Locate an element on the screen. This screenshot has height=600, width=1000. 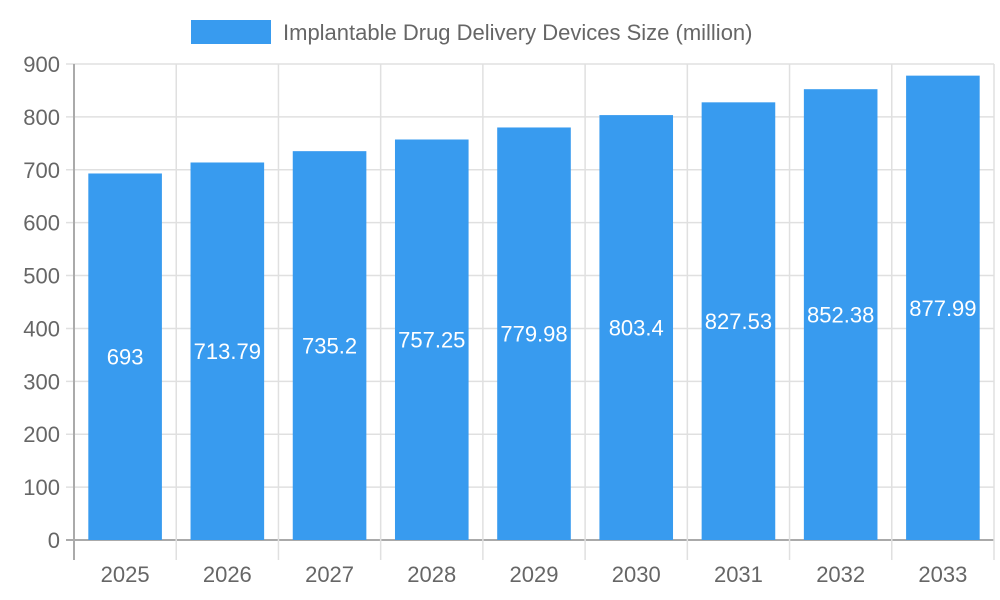
data-label: 852.38 is located at coordinates (840, 315).